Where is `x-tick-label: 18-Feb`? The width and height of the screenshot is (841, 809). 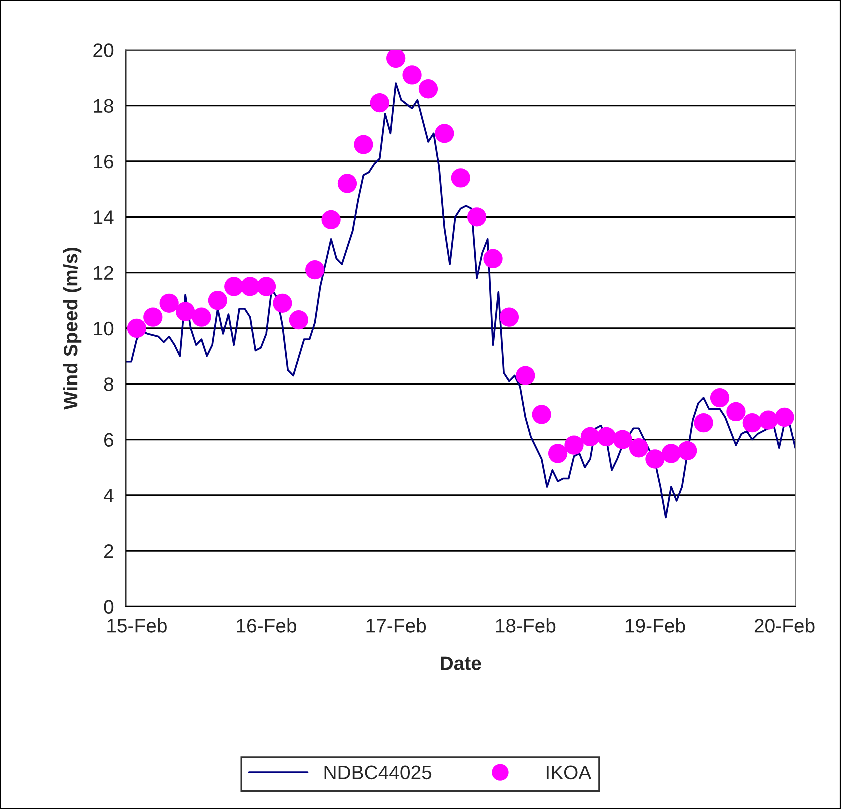
x-tick-label: 18-Feb is located at coordinates (526, 625).